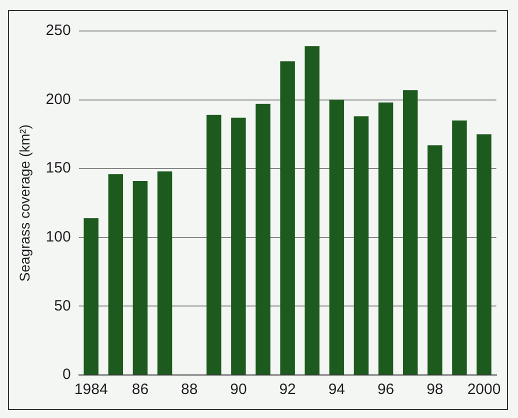 Image resolution: width=518 pixels, height=418 pixels. I want to click on x-tick-label: 94, so click(337, 389).